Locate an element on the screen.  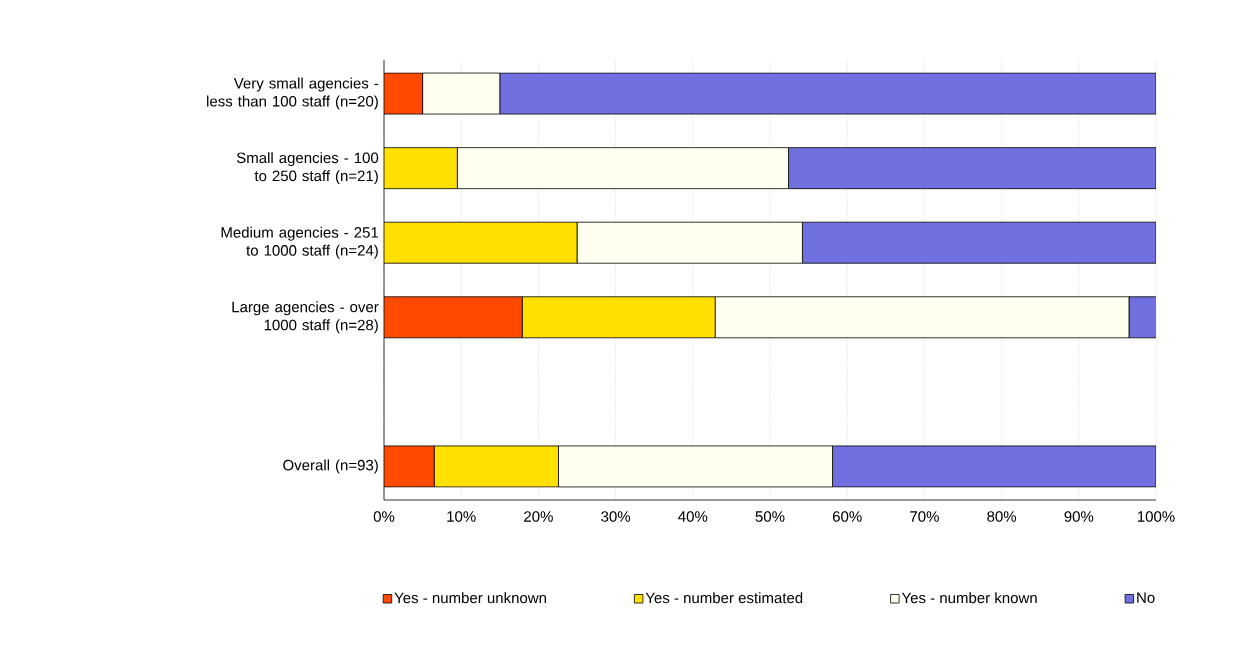
x-tick-label: 100% is located at coordinates (1156, 516).